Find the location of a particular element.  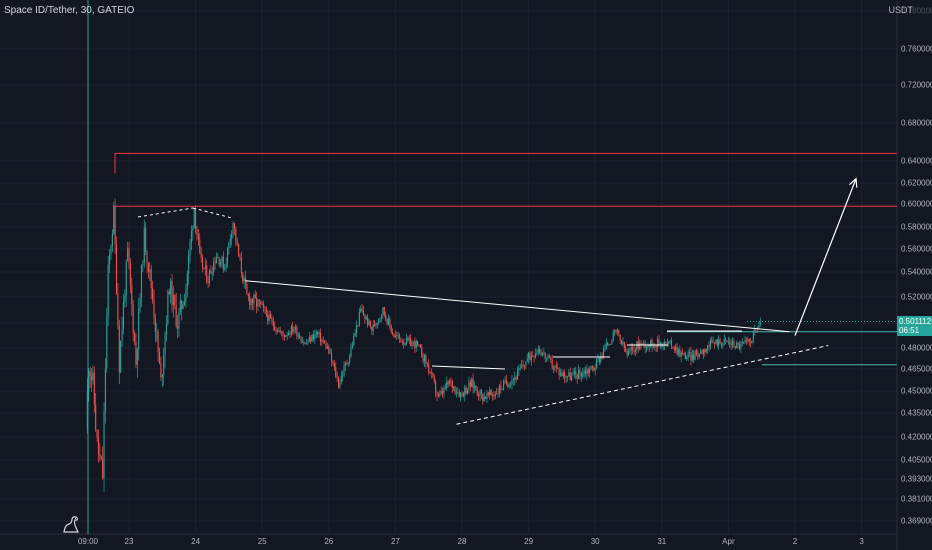

time-tick-label: 29 is located at coordinates (529, 541).